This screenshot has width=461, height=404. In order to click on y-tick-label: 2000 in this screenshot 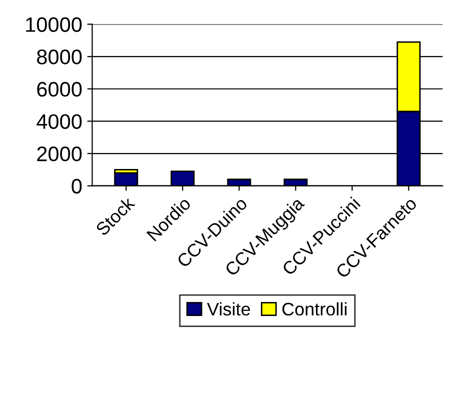, I will do `click(59, 154)`.